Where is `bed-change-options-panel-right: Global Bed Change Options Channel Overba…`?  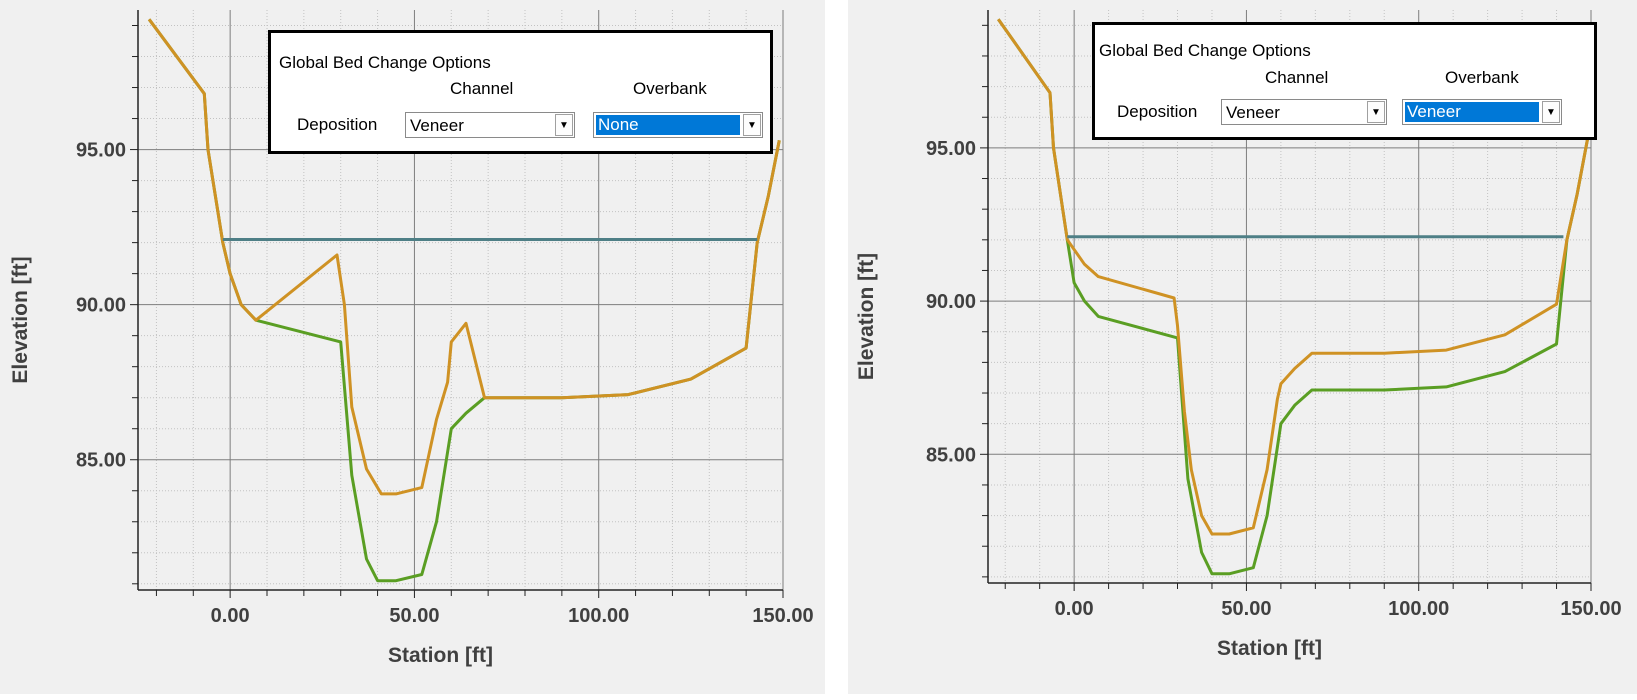 bed-change-options-panel-right: Global Bed Change Options Channel Overba… is located at coordinates (1344, 81).